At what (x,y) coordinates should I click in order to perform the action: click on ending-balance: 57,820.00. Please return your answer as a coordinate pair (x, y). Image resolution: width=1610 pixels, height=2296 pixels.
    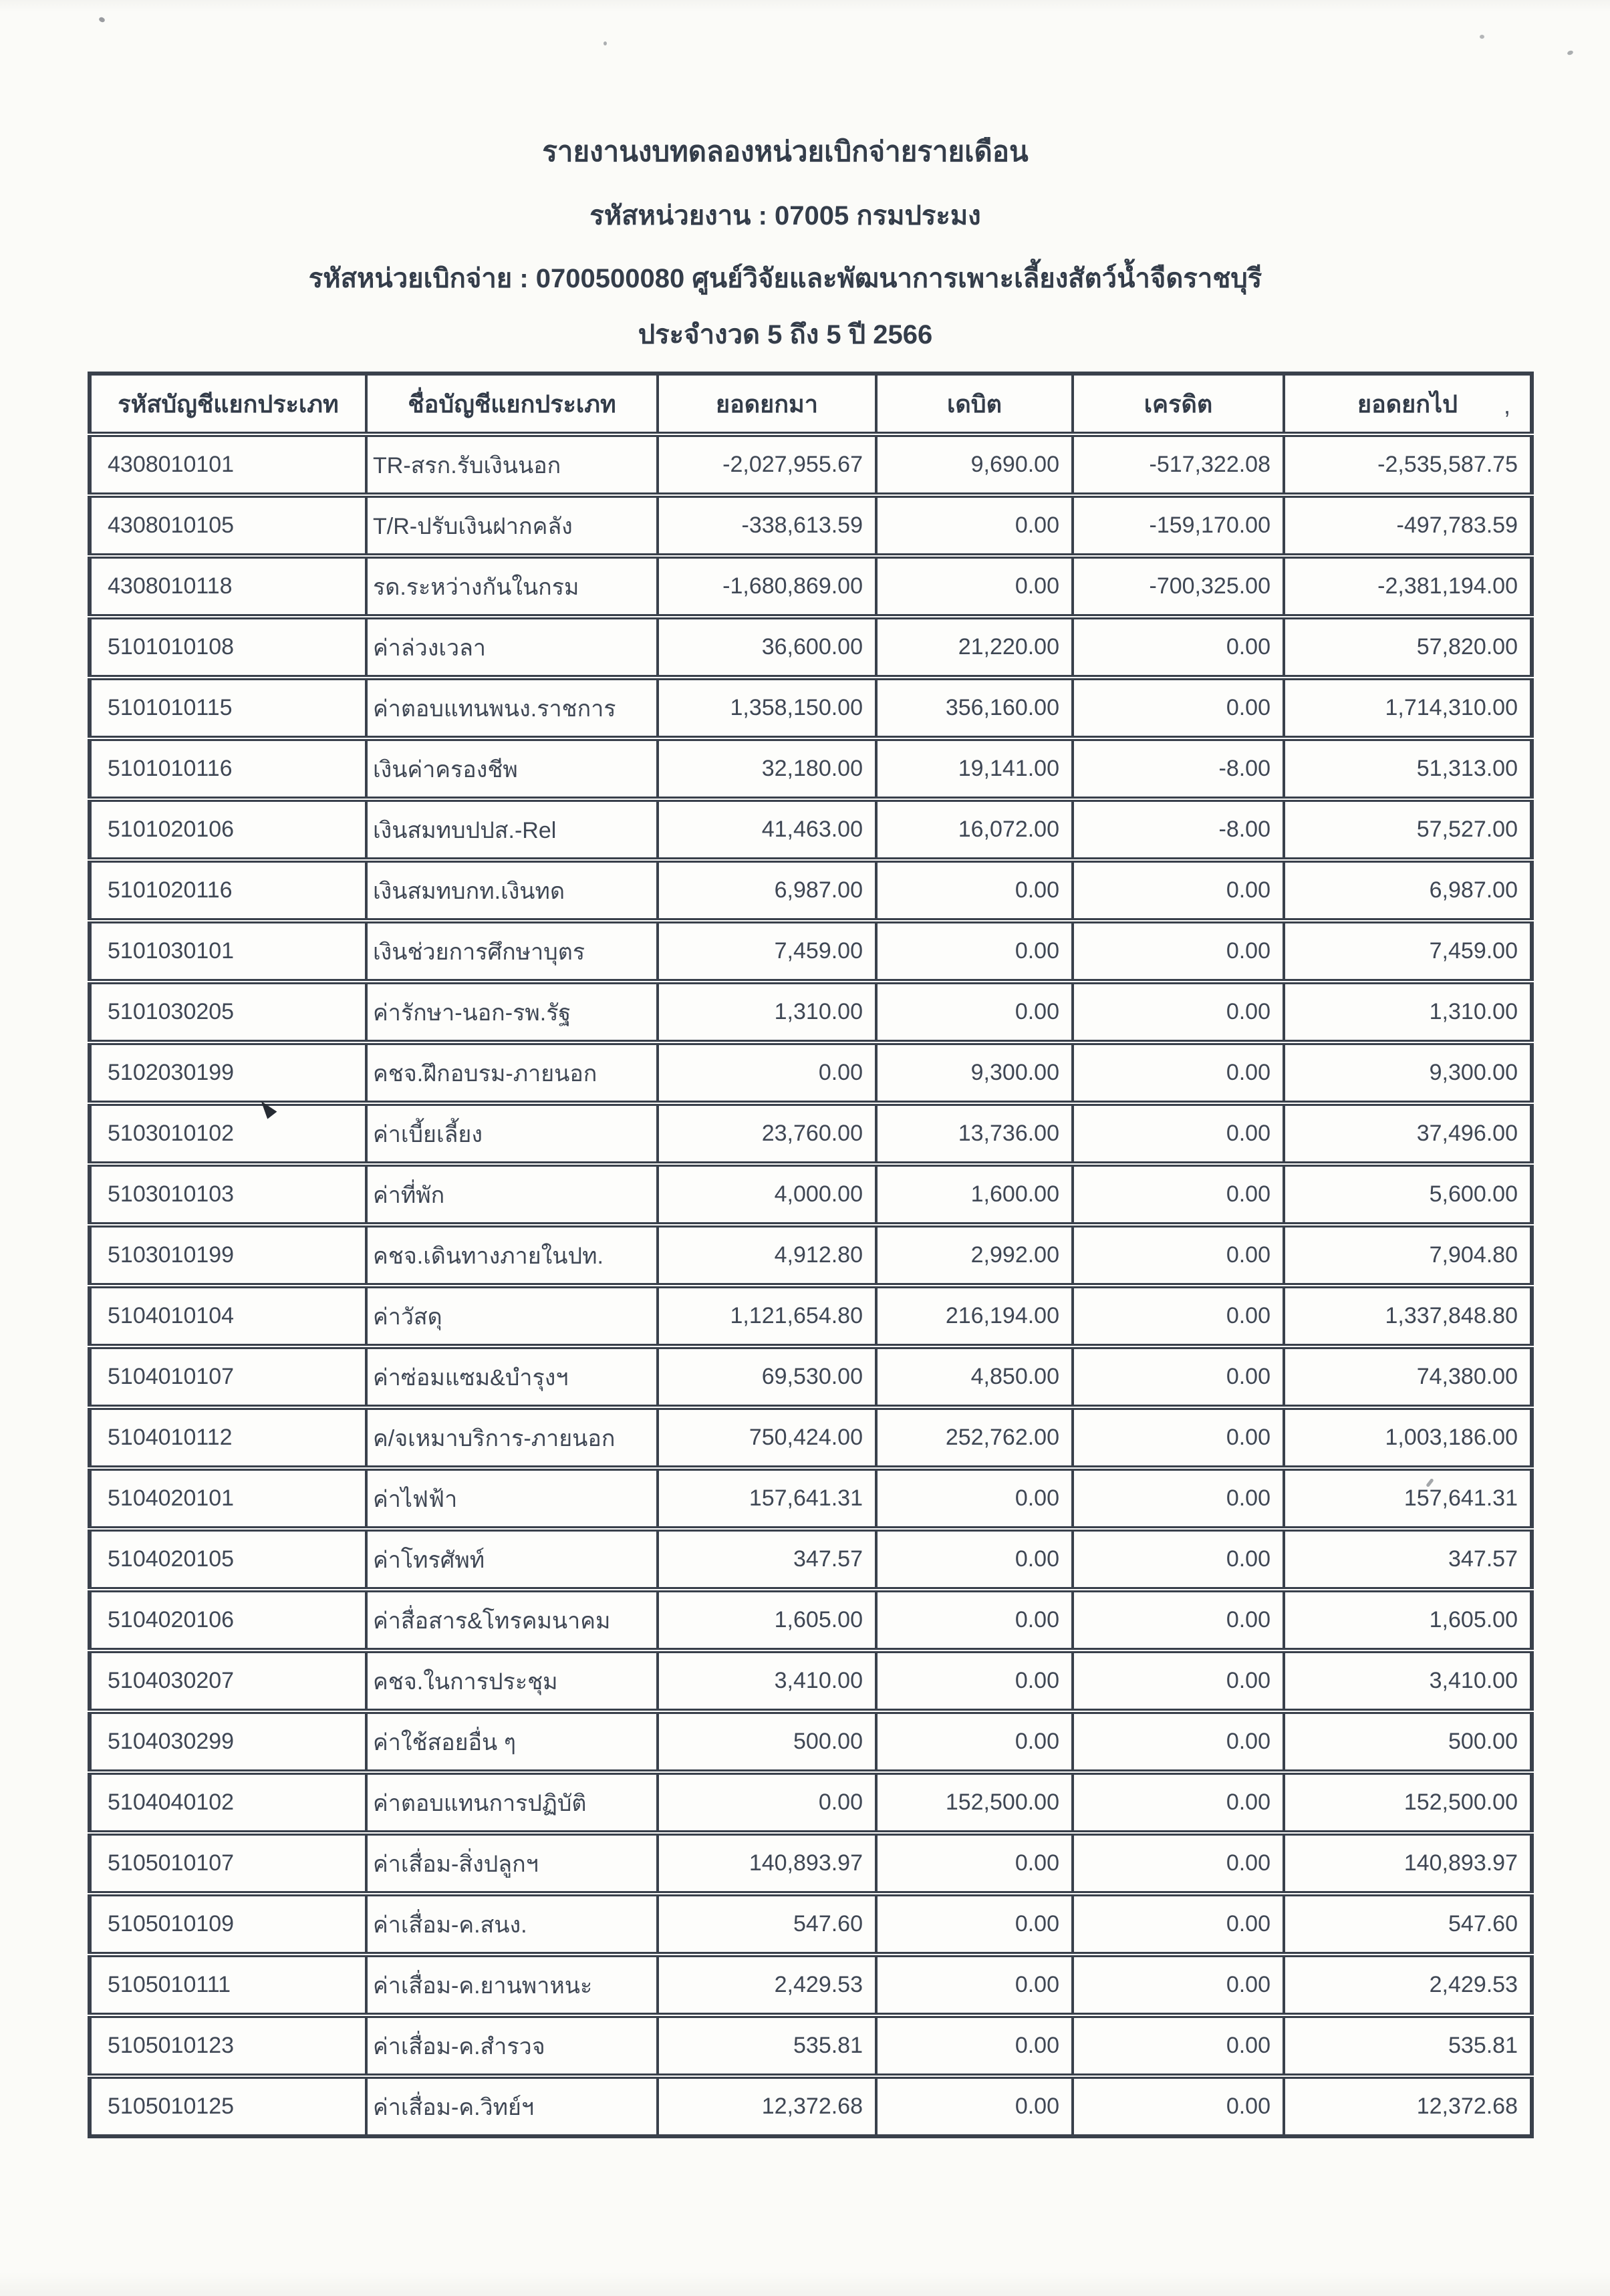
    Looking at the image, I should click on (1407, 646).